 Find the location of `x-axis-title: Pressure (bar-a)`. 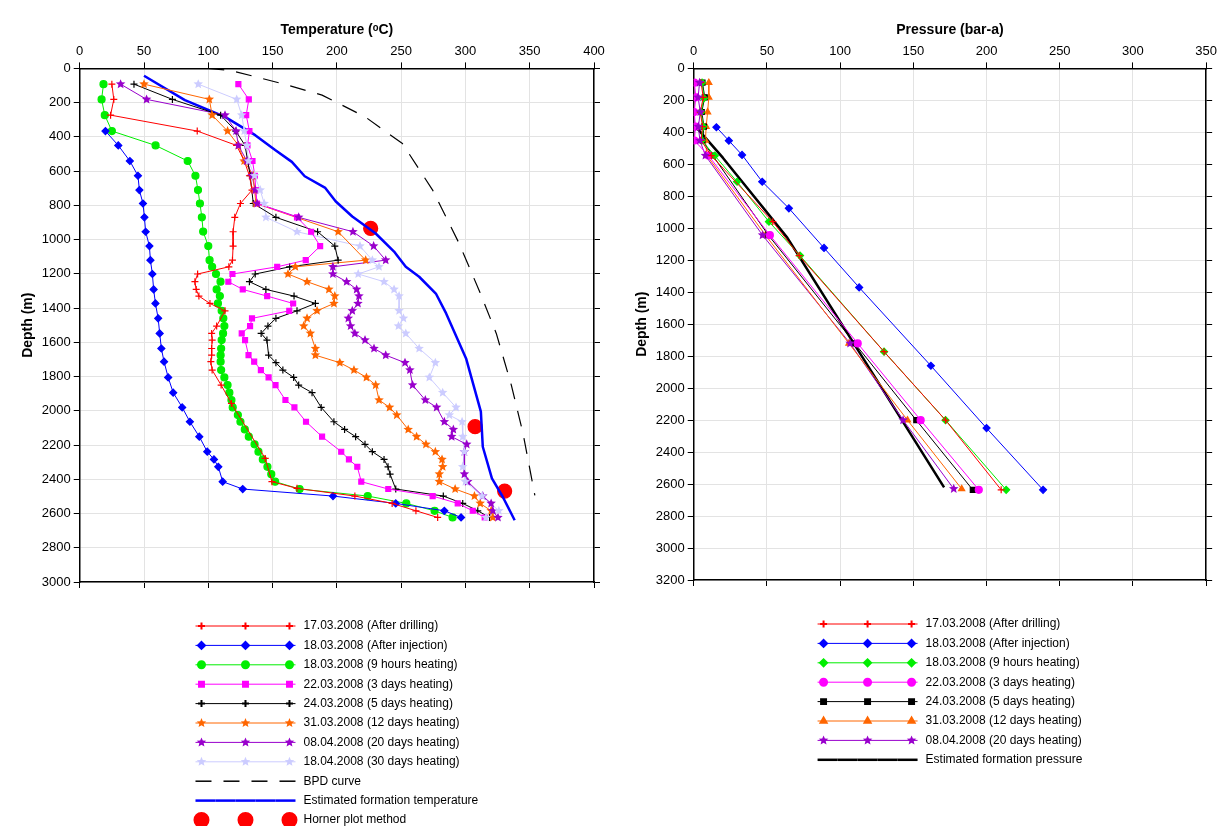

x-axis-title: Pressure (bar-a) is located at coordinates (950, 29).